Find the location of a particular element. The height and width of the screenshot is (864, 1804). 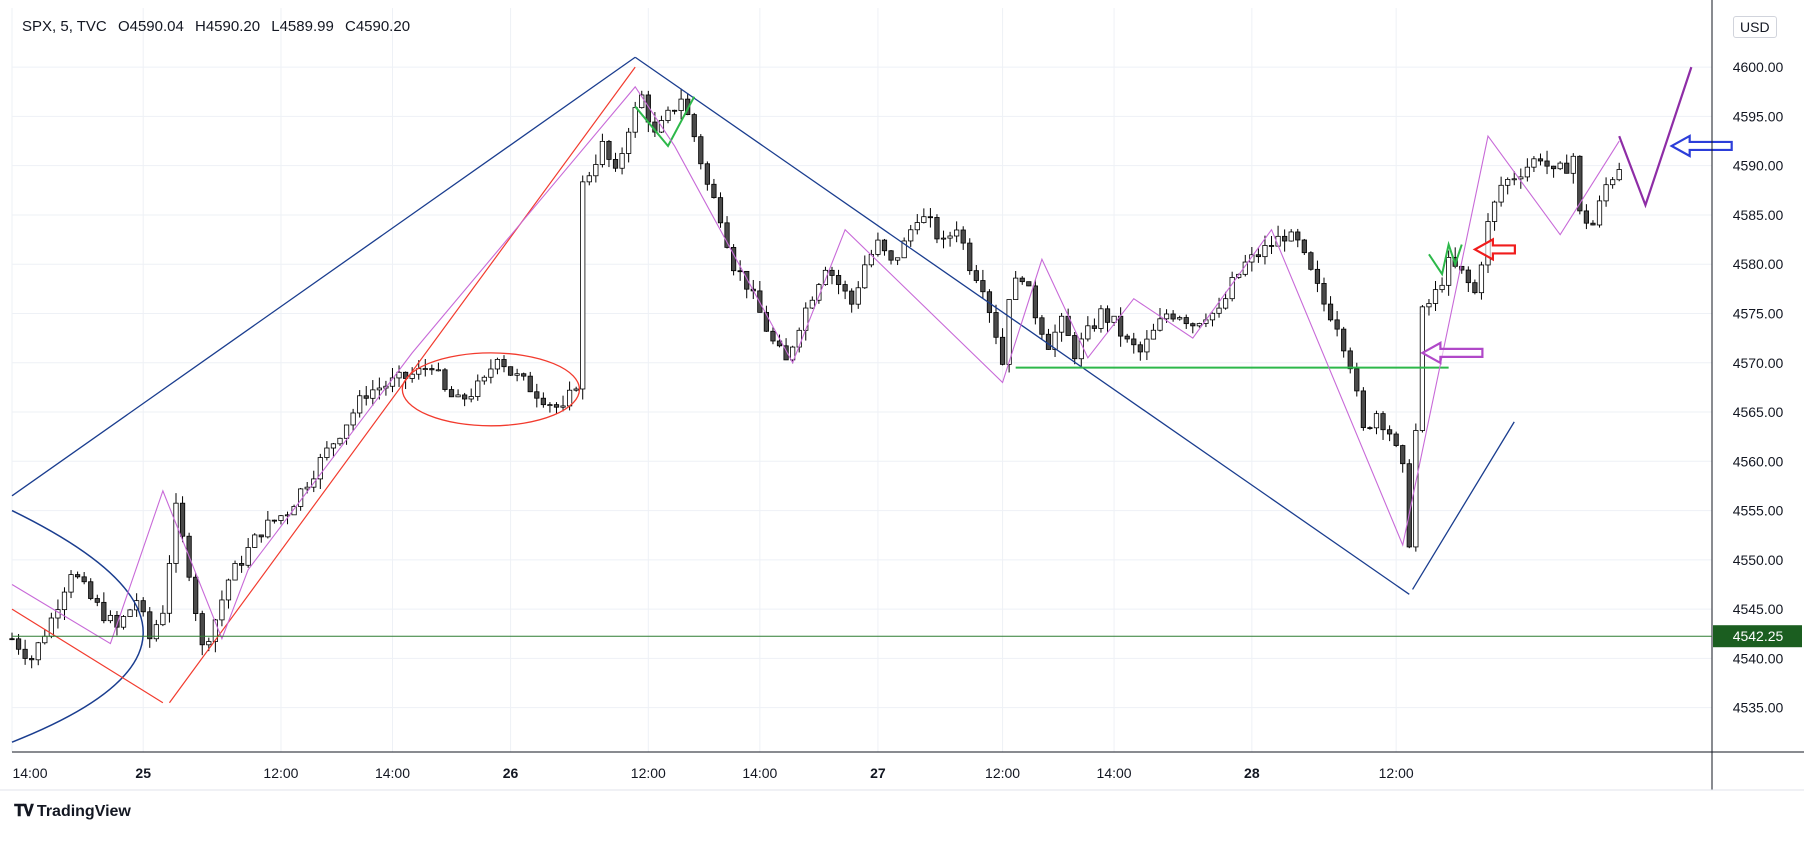

price-tick-label: 4550.00 is located at coordinates (1758, 560).